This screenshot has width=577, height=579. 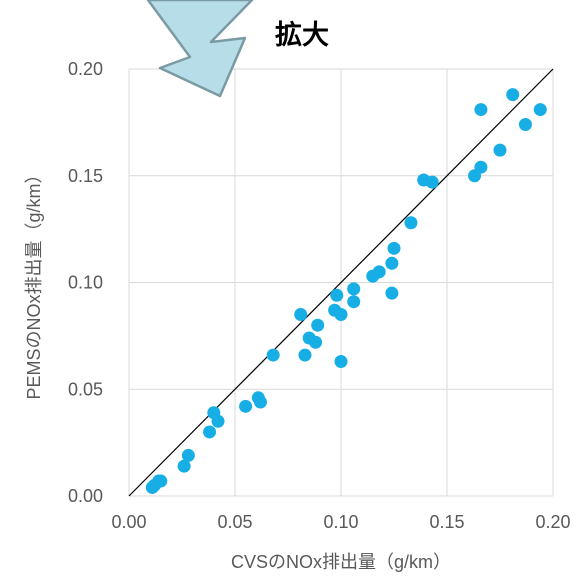 I want to click on x-tick-label: 0.15, so click(x=446, y=522).